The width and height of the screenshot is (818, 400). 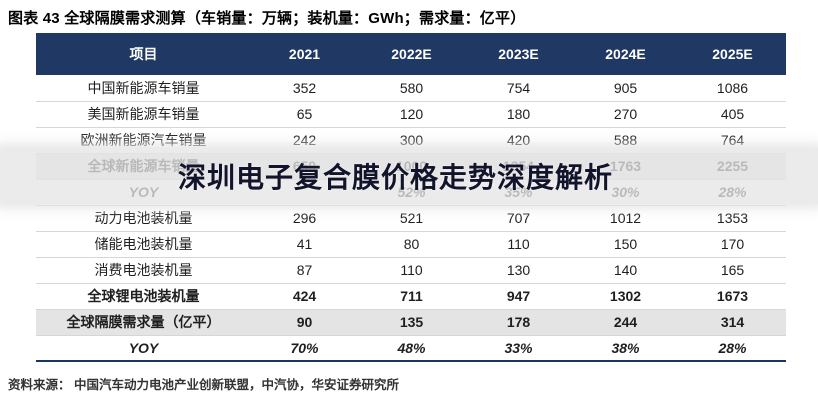 What do you see at coordinates (518, 348) in the screenshot?
I see `cell-value: 33%` at bounding box center [518, 348].